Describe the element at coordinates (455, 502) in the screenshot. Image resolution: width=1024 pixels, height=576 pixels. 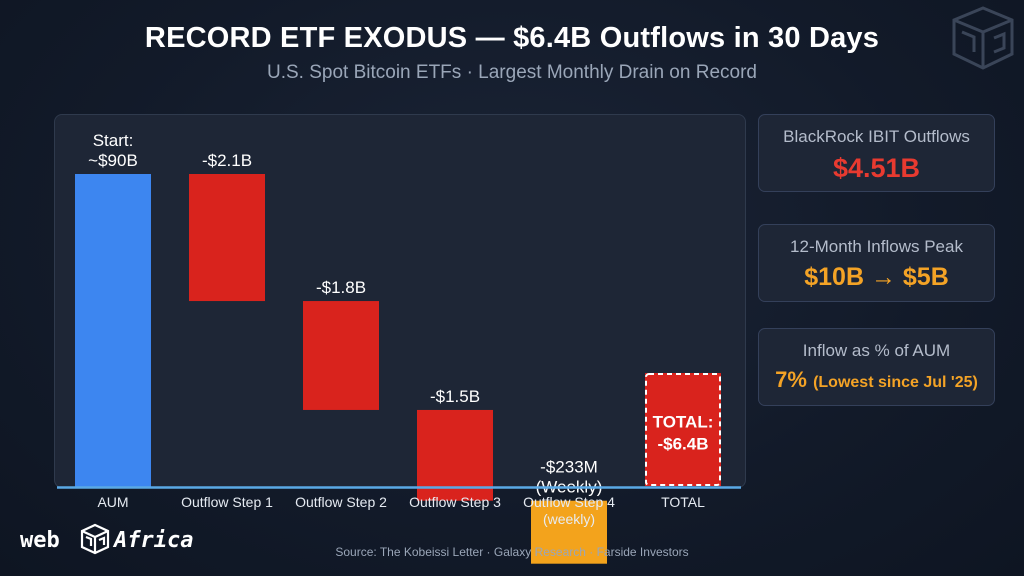
I see `x-tick-label: Outflow Step 3` at that location.